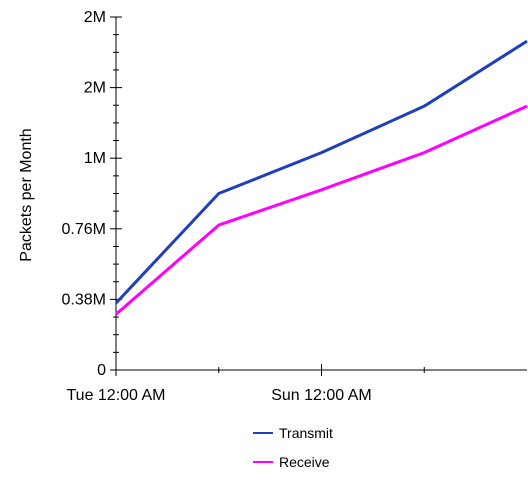  Describe the element at coordinates (115, 395) in the screenshot. I see `x-tick-label: Tue 12:00 AM` at that location.